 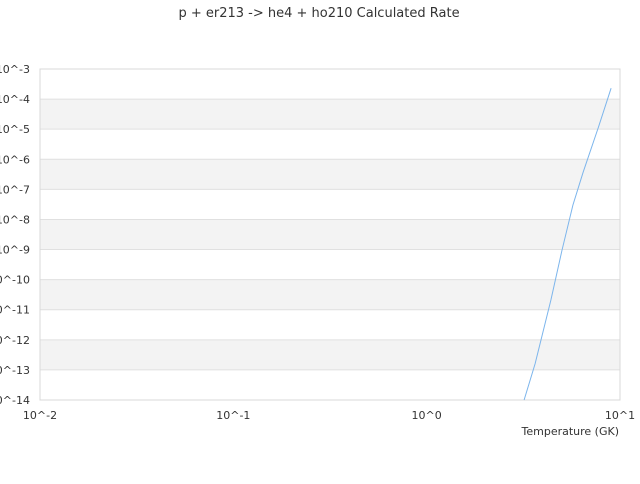 I want to click on x-tick-label: 10^1, so click(x=620, y=415).